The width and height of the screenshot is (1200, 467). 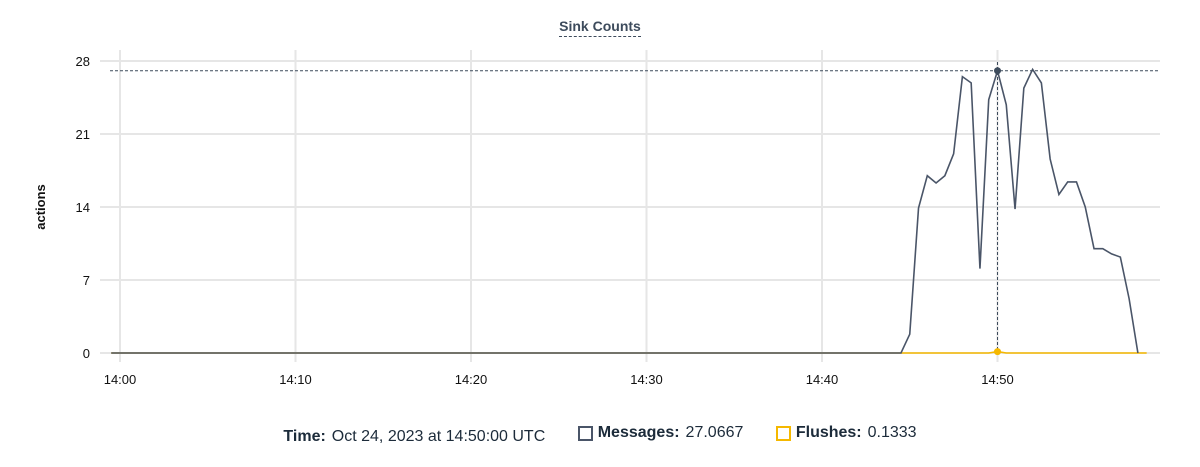 What do you see at coordinates (600, 27) in the screenshot?
I see `chart-title: Sink Counts` at bounding box center [600, 27].